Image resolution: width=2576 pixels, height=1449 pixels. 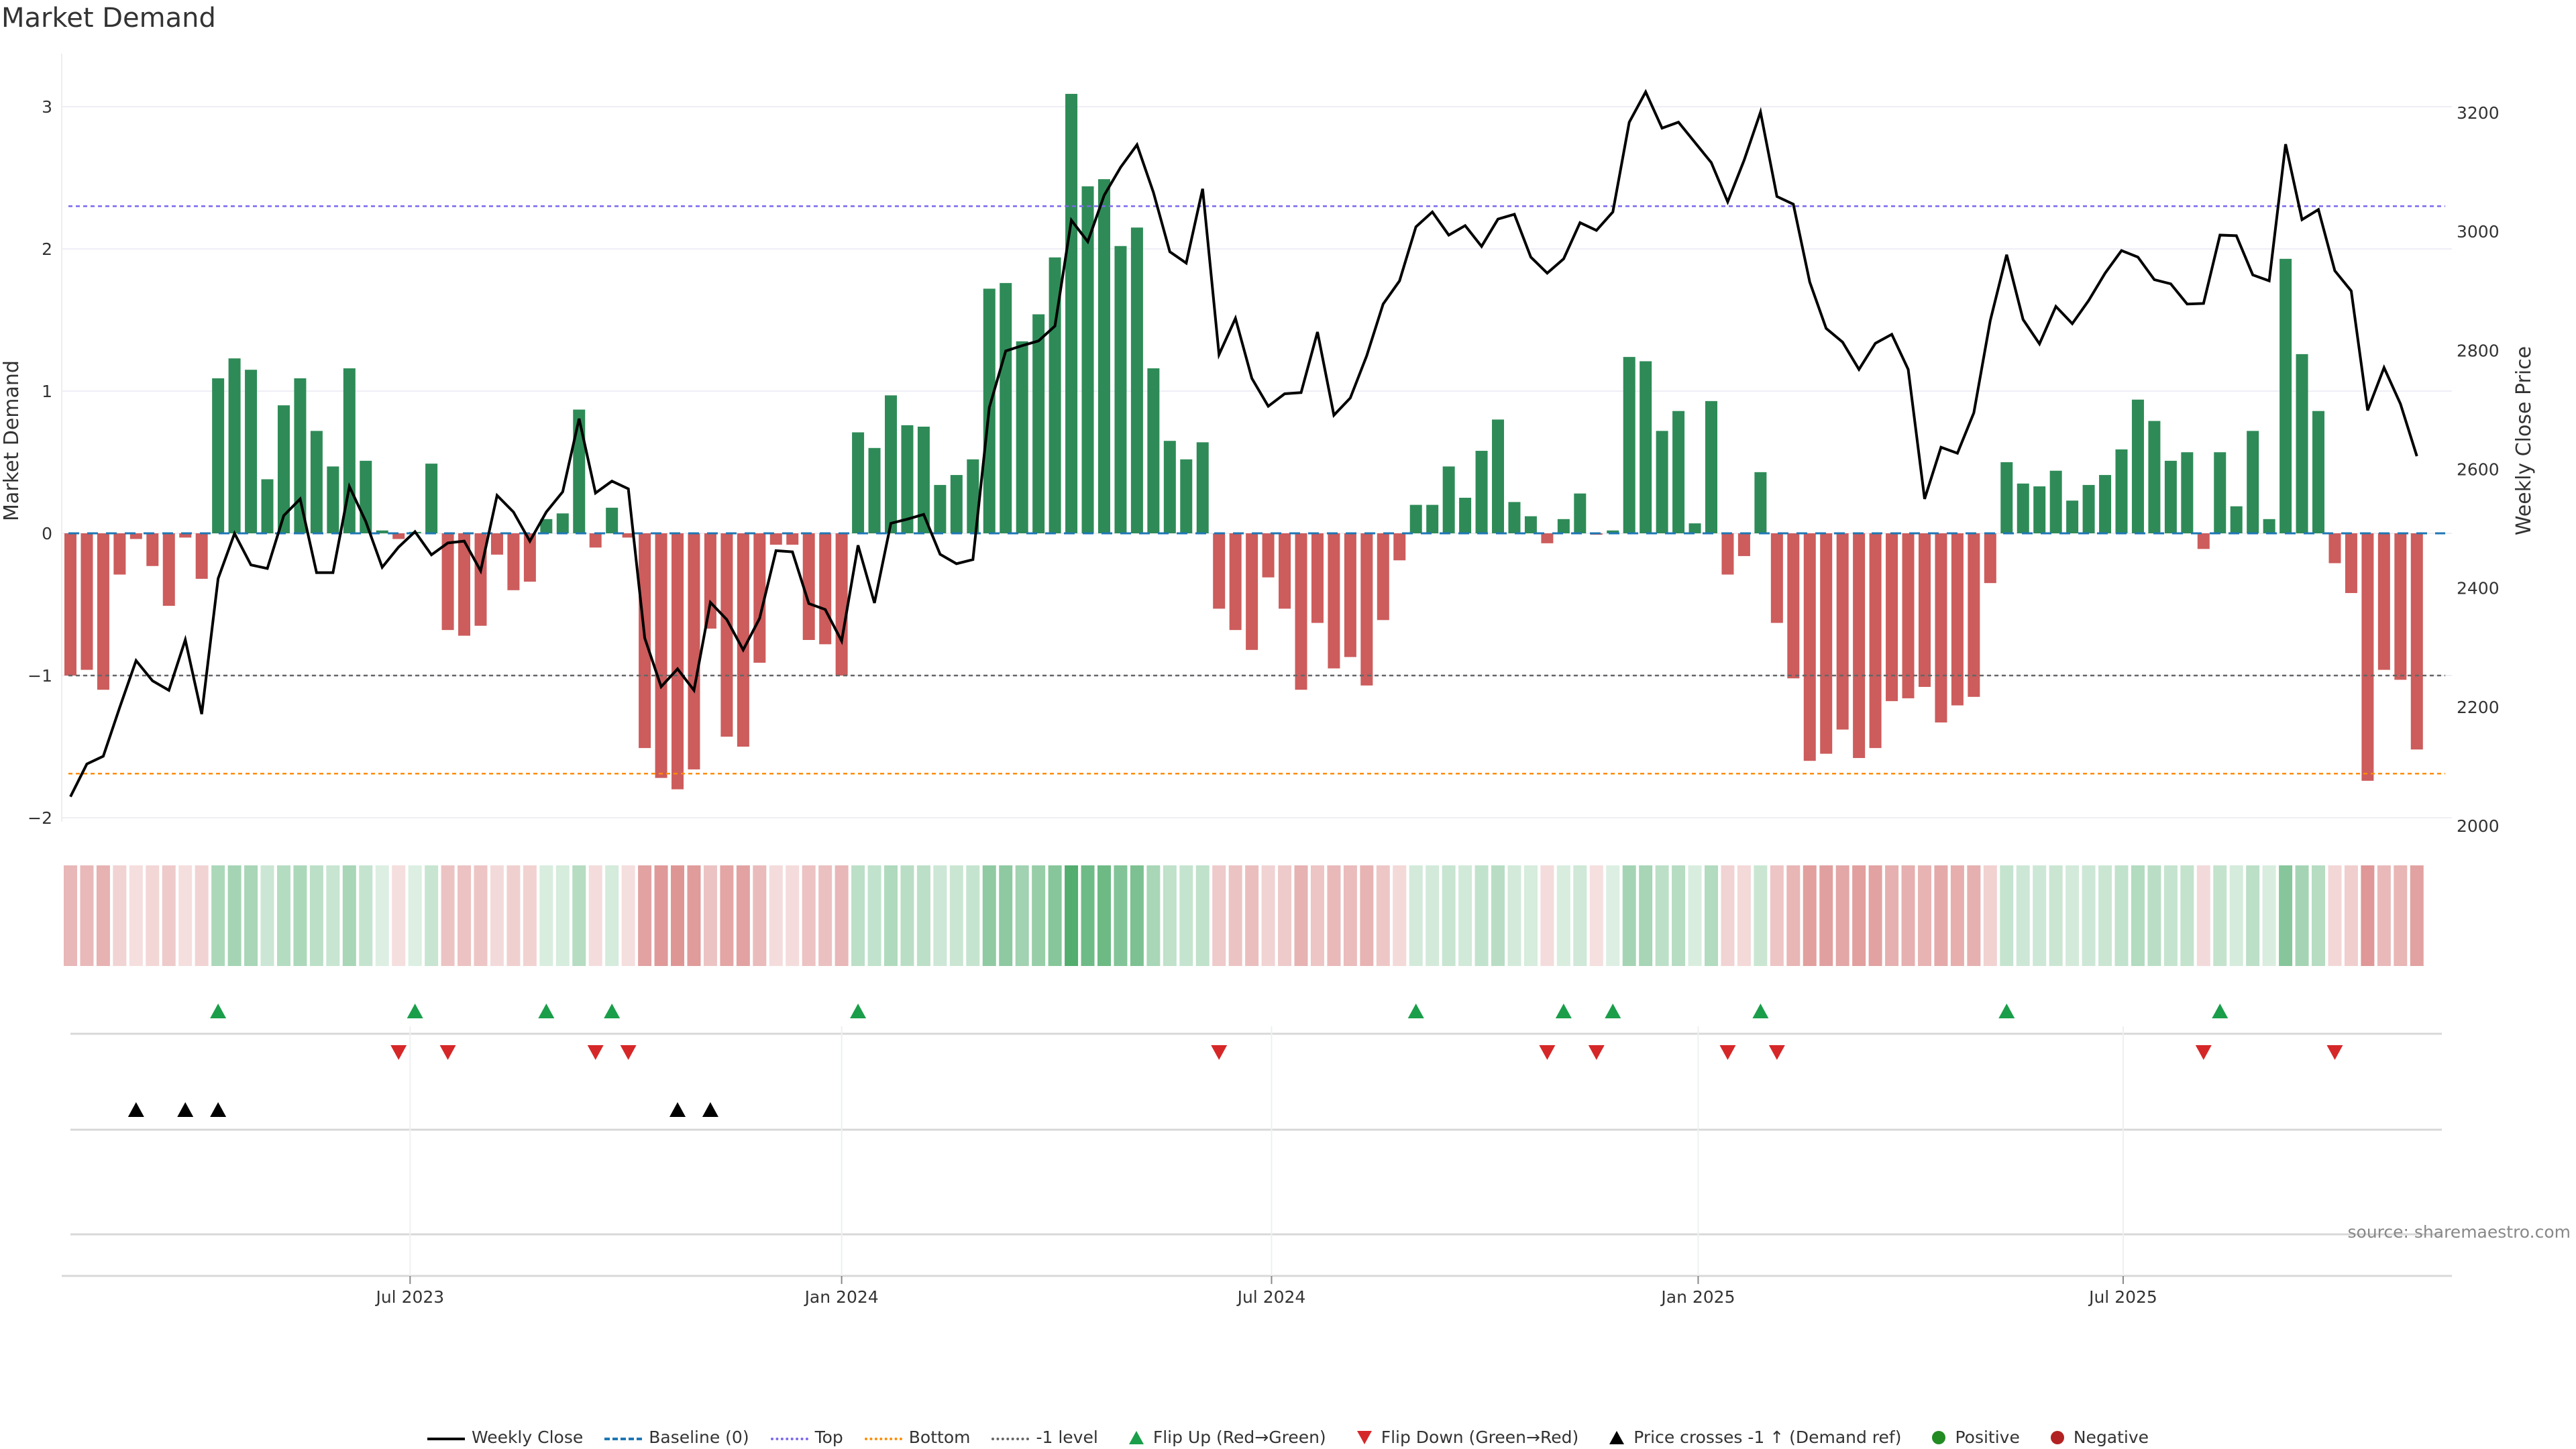 What do you see at coordinates (1767, 1437) in the screenshot?
I see `legend-label: Price crosses -1 ↑ (Demand ref)` at bounding box center [1767, 1437].